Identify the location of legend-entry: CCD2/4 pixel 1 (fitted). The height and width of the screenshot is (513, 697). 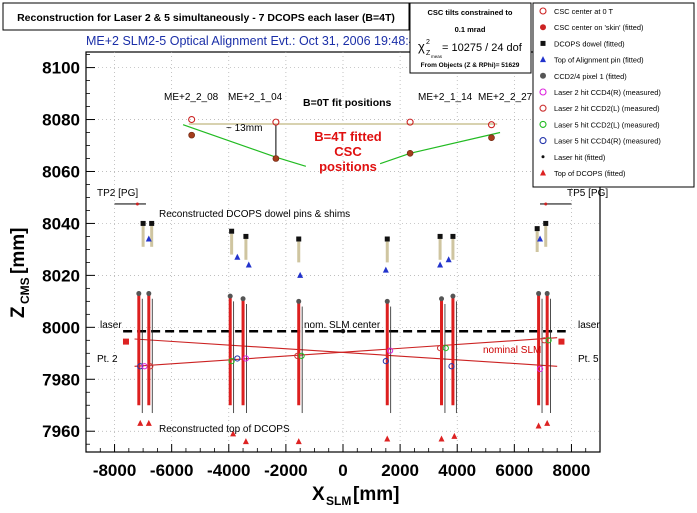
(583, 76).